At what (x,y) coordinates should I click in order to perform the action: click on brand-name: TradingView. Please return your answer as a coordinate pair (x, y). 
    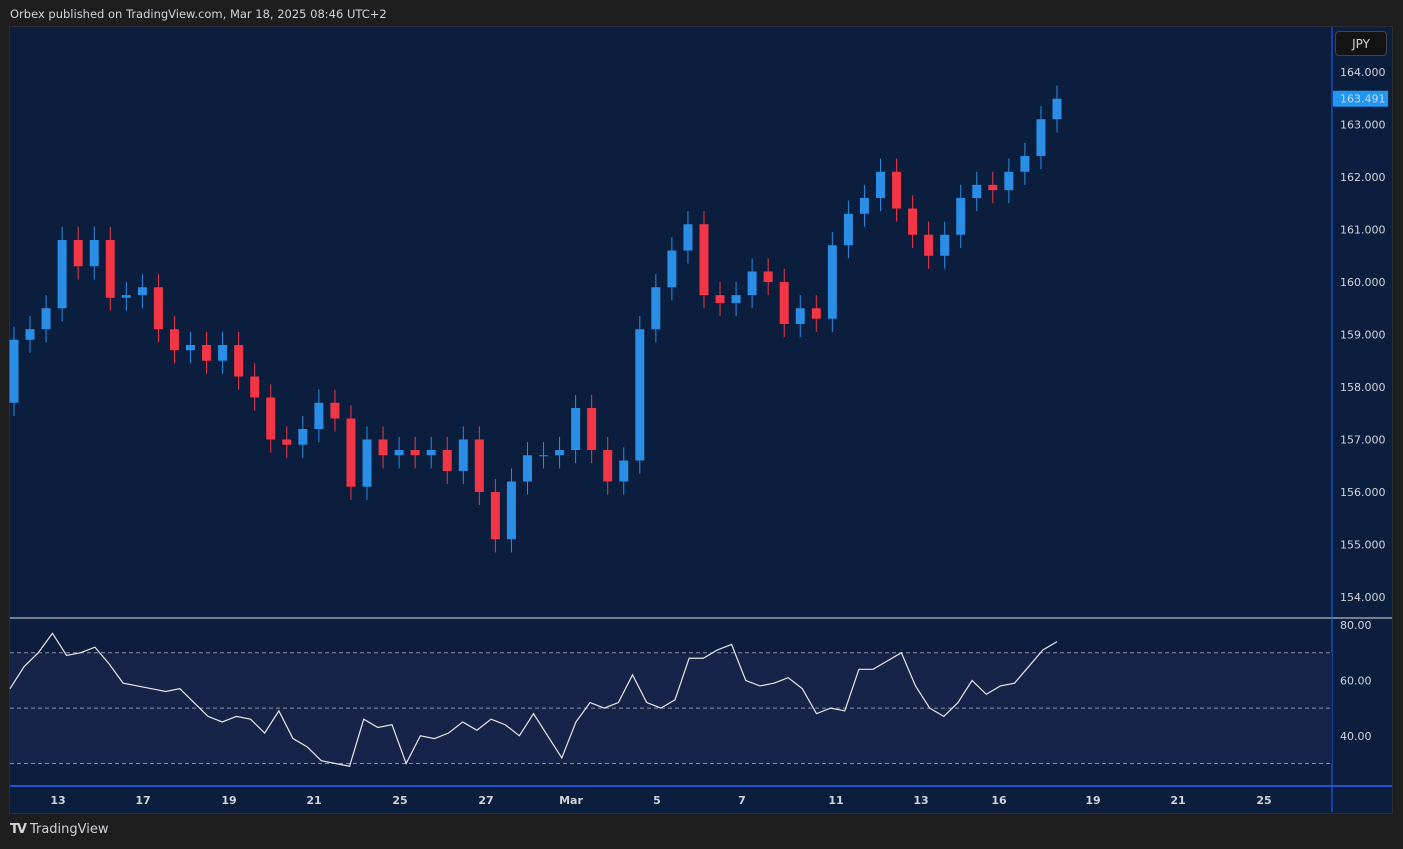
    Looking at the image, I should click on (69, 829).